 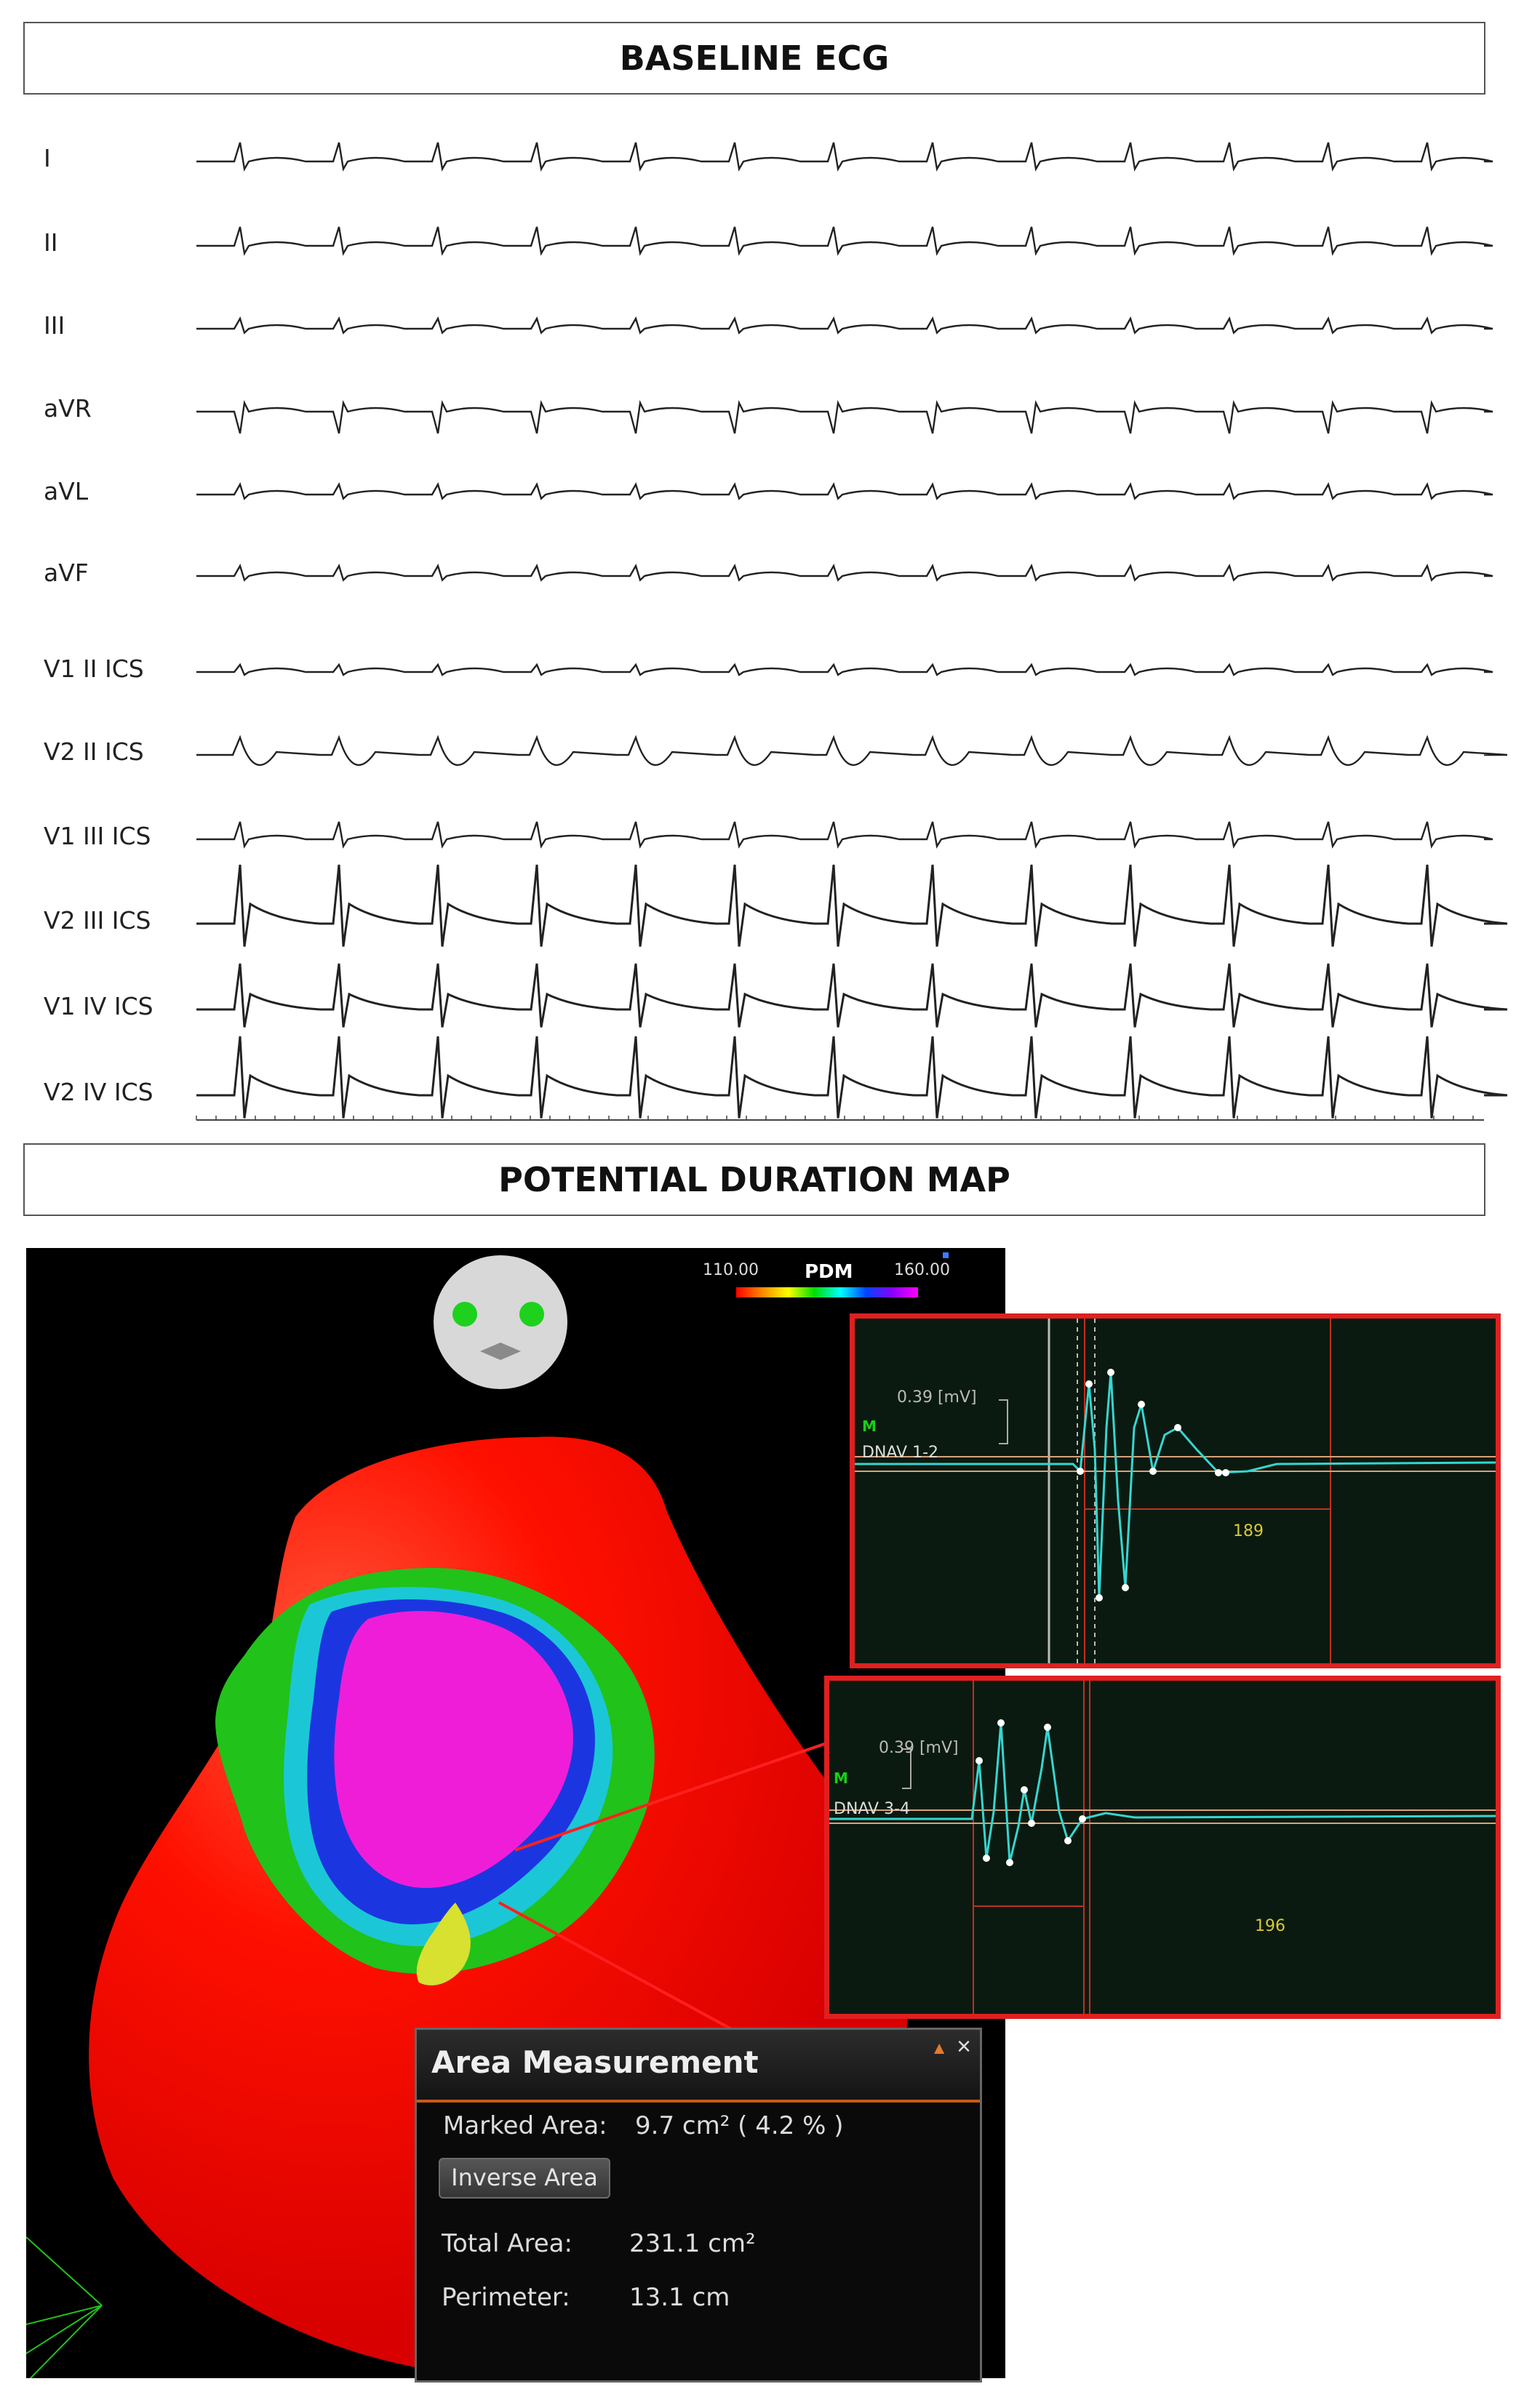 I want to click on egm-duration-label: 196, so click(x=1270, y=1926).